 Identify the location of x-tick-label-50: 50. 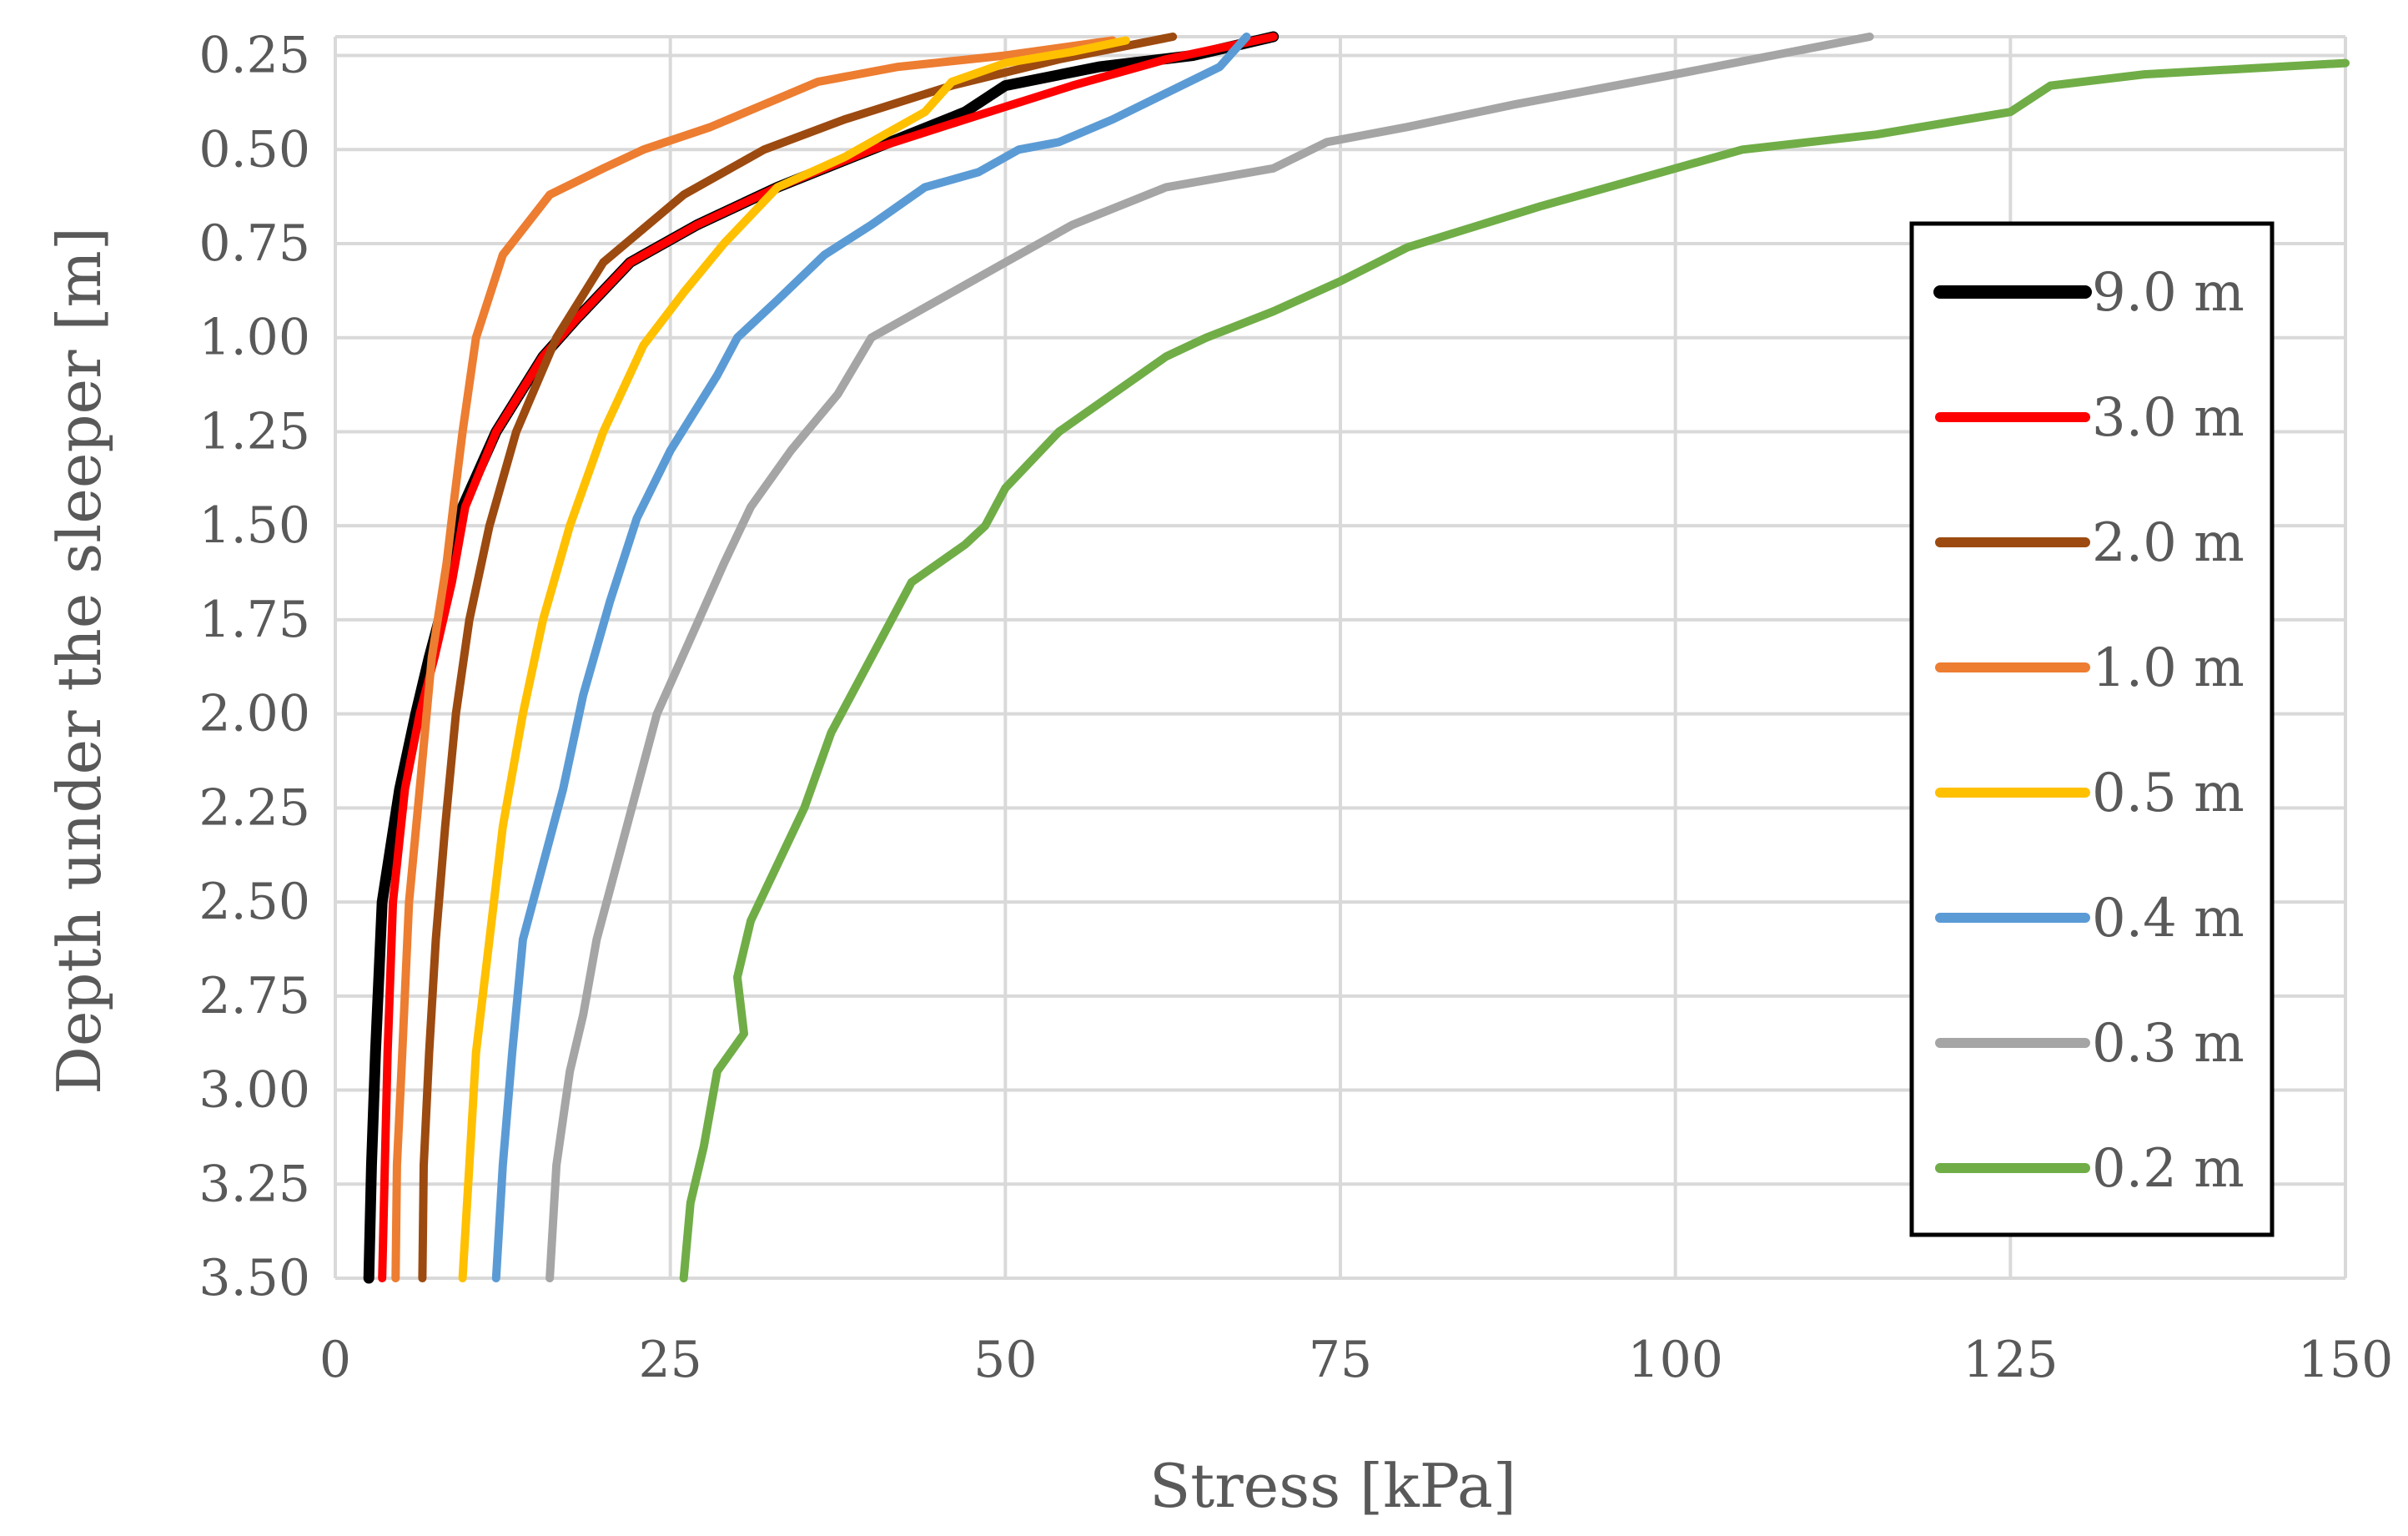
(1005, 1360).